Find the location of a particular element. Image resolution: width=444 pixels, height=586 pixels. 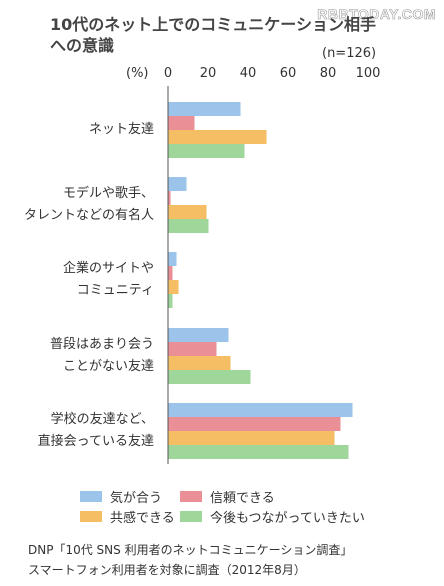

x-tick-label: 80 is located at coordinates (328, 73).